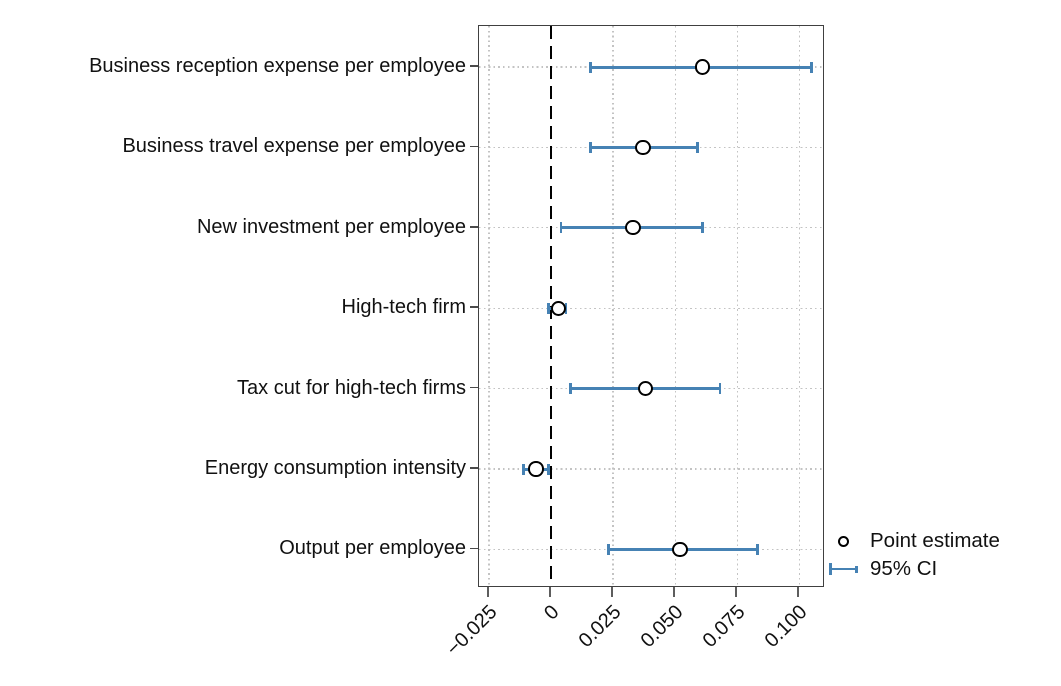  I want to click on legend-entry-ci: 95% CI, so click(914, 569).